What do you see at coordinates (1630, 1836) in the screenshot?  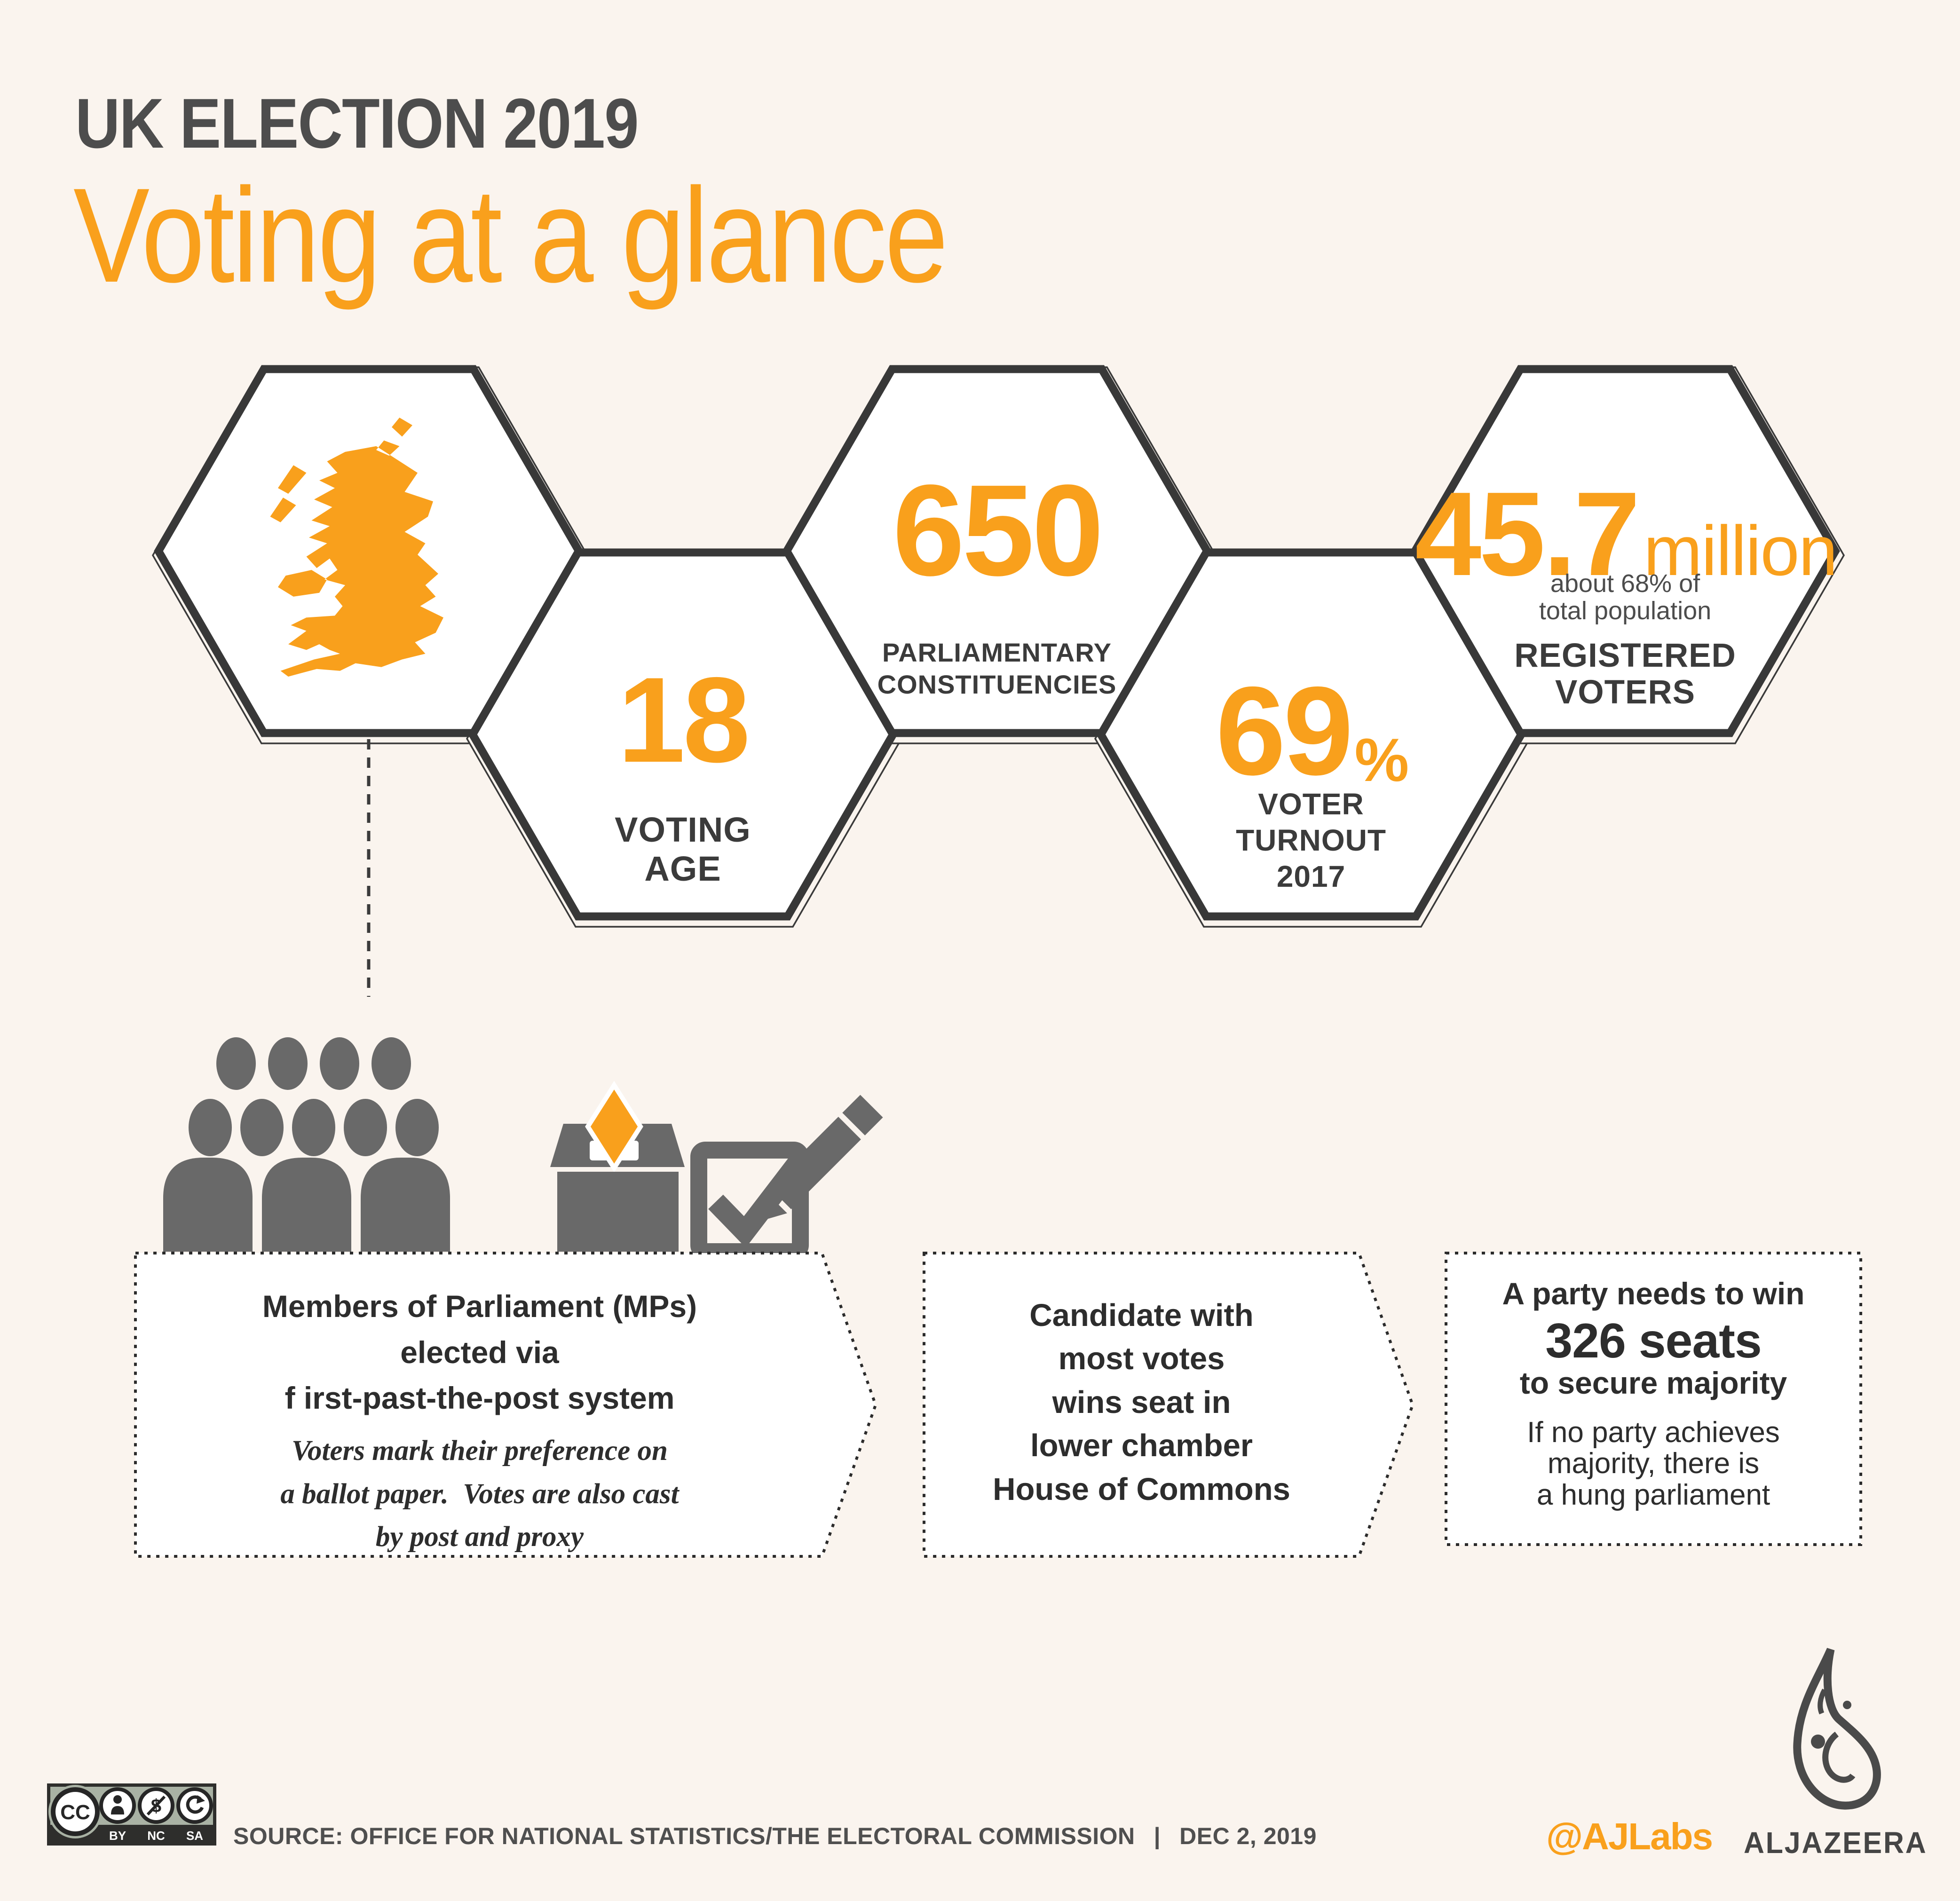 I see `ajlabs-credit: @AJLabs` at bounding box center [1630, 1836].